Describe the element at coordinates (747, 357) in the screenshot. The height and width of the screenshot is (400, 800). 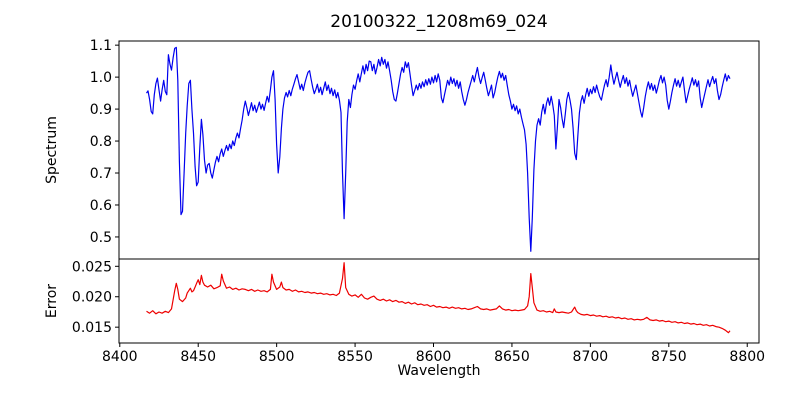
I see `x-tick-label: 8800` at that location.